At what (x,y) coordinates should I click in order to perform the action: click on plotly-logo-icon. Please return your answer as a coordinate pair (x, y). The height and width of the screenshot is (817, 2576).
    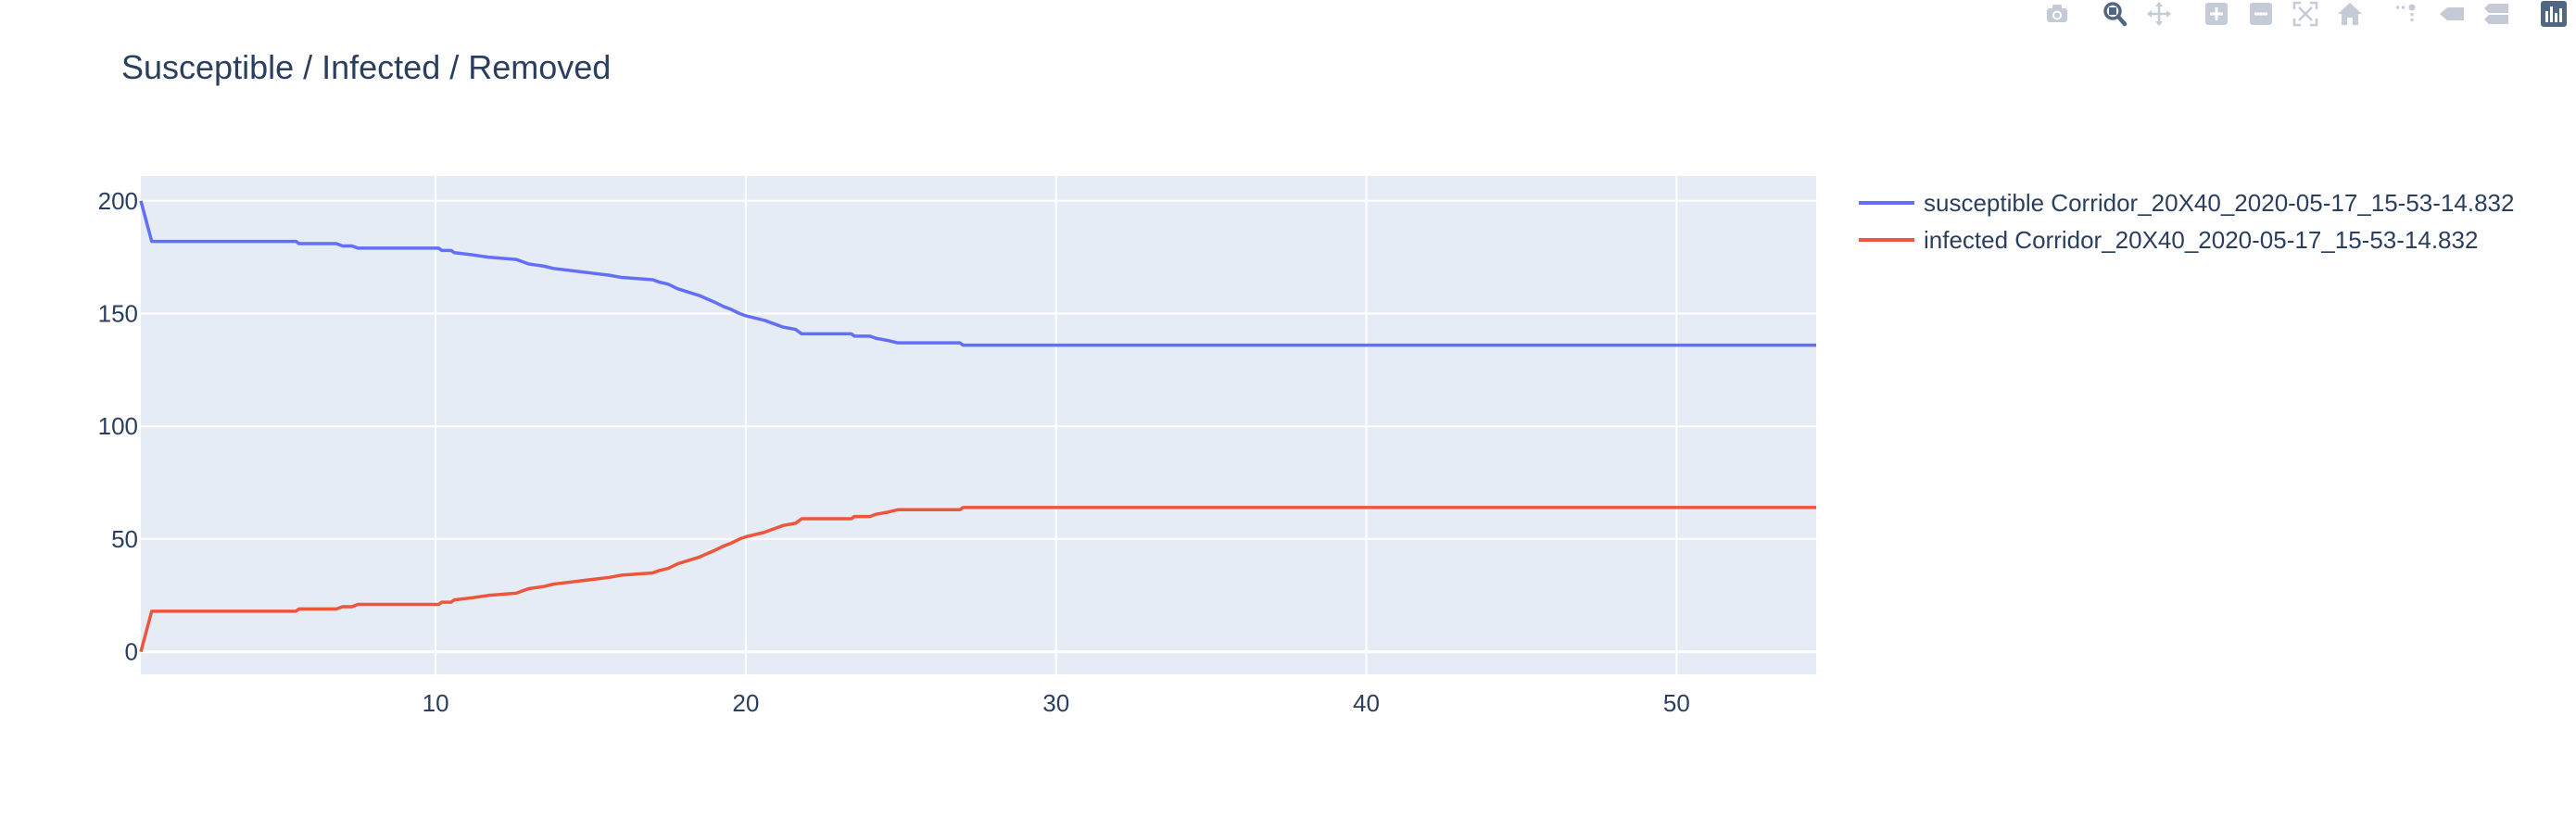
    Looking at the image, I should click on (2554, 14).